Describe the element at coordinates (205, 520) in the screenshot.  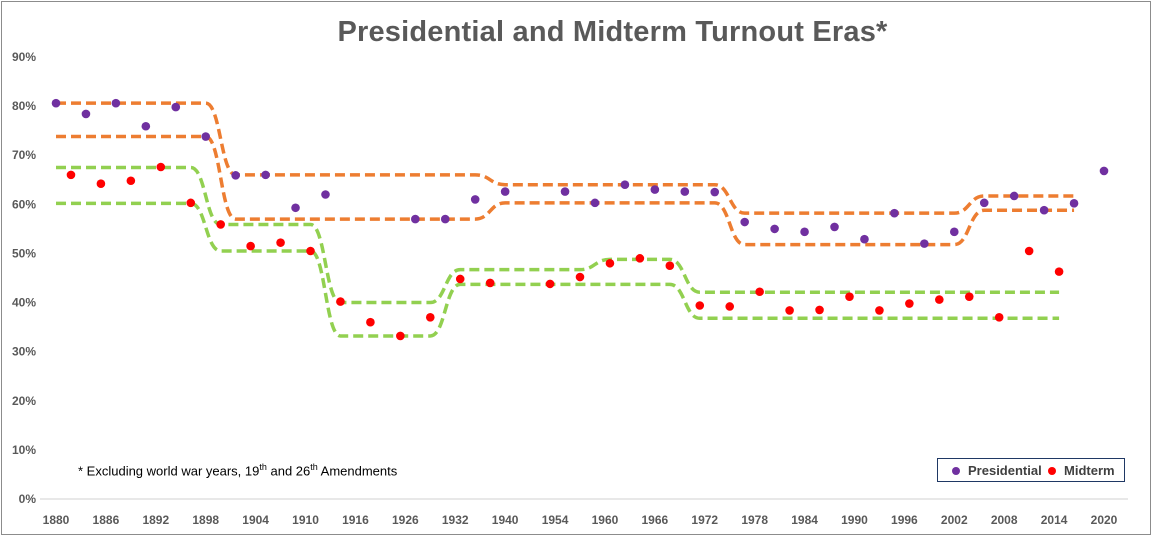
I see `x-tick-label: 1898` at that location.